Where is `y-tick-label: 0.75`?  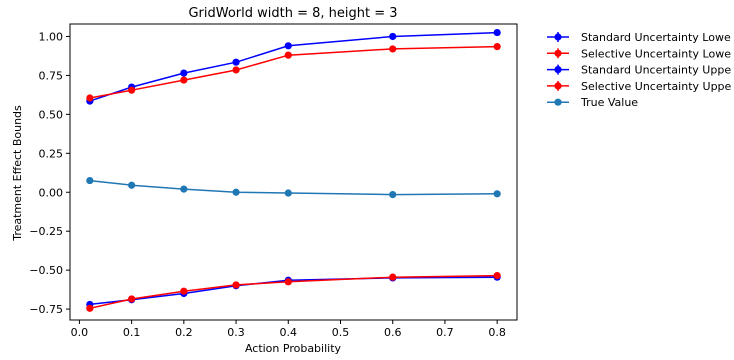
y-tick-label: 0.75 is located at coordinates (51, 75).